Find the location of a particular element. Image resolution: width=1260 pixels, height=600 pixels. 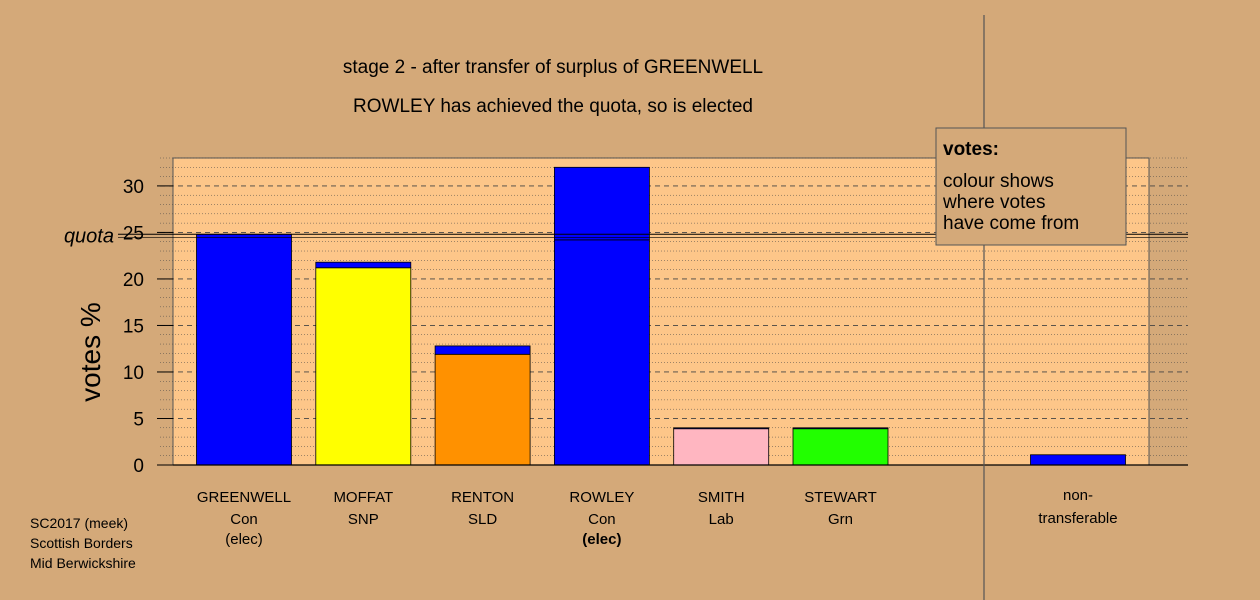

y-tick-label: 30 is located at coordinates (133, 187).